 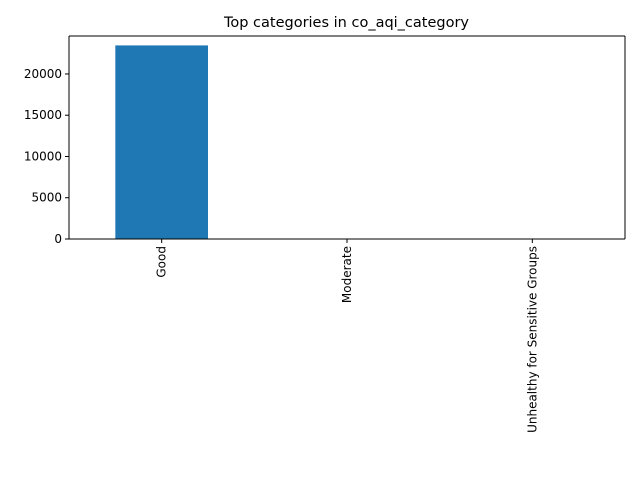 What do you see at coordinates (43, 74) in the screenshot?
I see `y-tick-label: 20000` at bounding box center [43, 74].